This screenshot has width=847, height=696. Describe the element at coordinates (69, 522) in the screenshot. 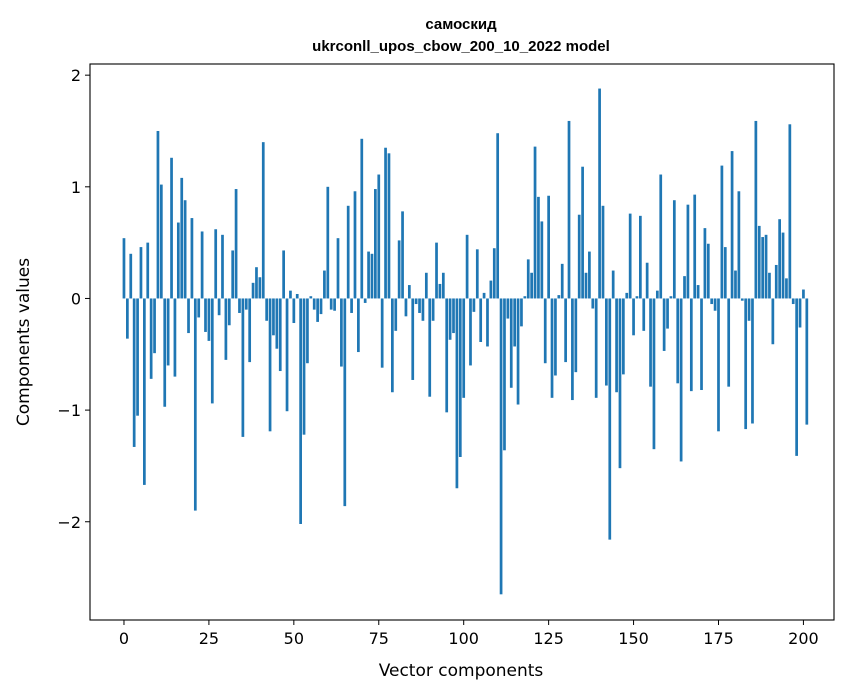

I see `y-tick-label: −2` at that location.